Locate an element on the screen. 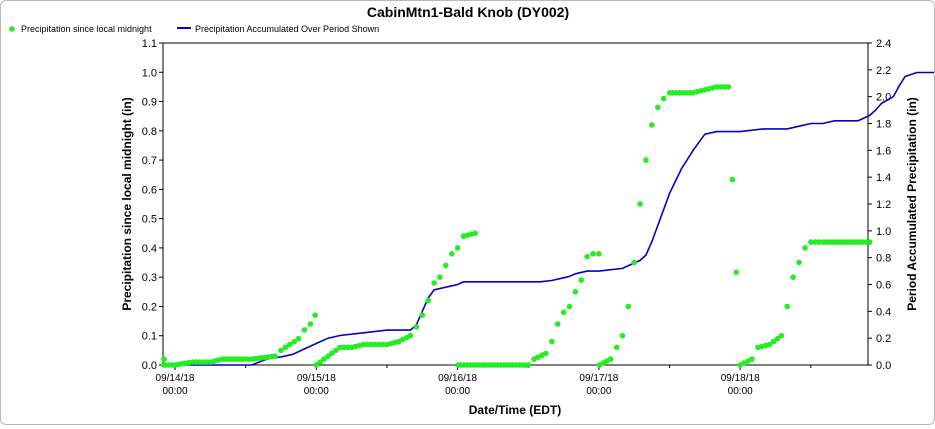 This screenshot has height=429, width=935. right-tick-label: 0.4 is located at coordinates (883, 312).